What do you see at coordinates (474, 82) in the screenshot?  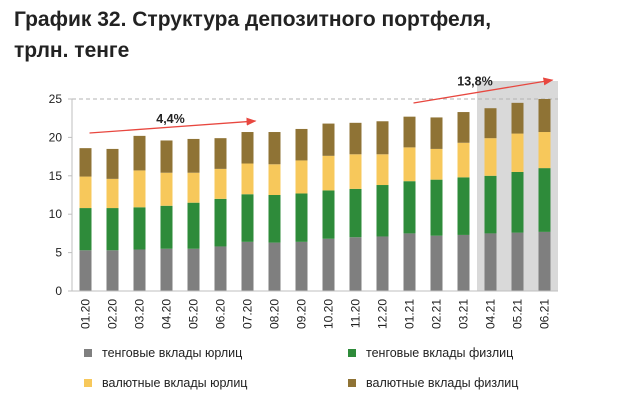 I see `growth-label-2: 13,8%` at bounding box center [474, 82].